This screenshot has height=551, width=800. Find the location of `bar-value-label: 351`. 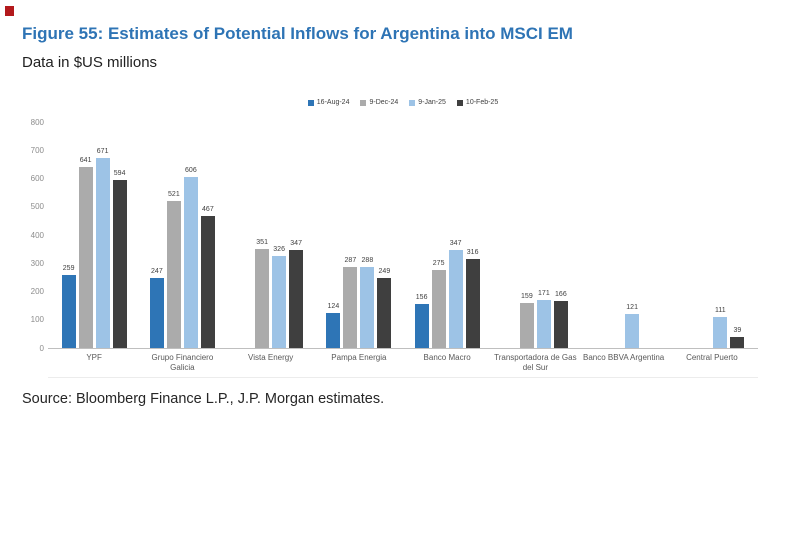

bar-value-label: 351 is located at coordinates (262, 242).